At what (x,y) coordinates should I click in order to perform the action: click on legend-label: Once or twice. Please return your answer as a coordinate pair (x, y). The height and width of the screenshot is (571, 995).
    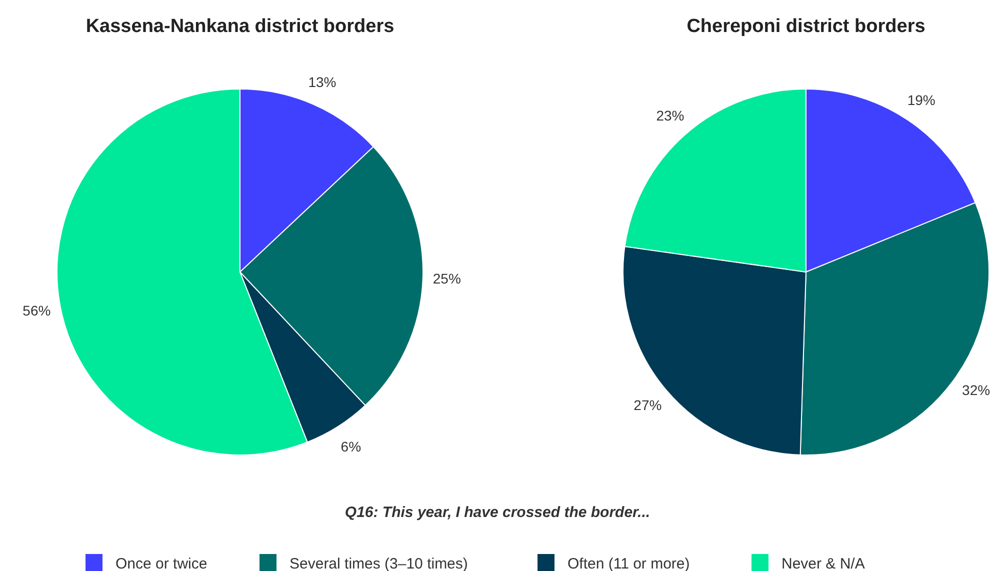
    Looking at the image, I should click on (162, 563).